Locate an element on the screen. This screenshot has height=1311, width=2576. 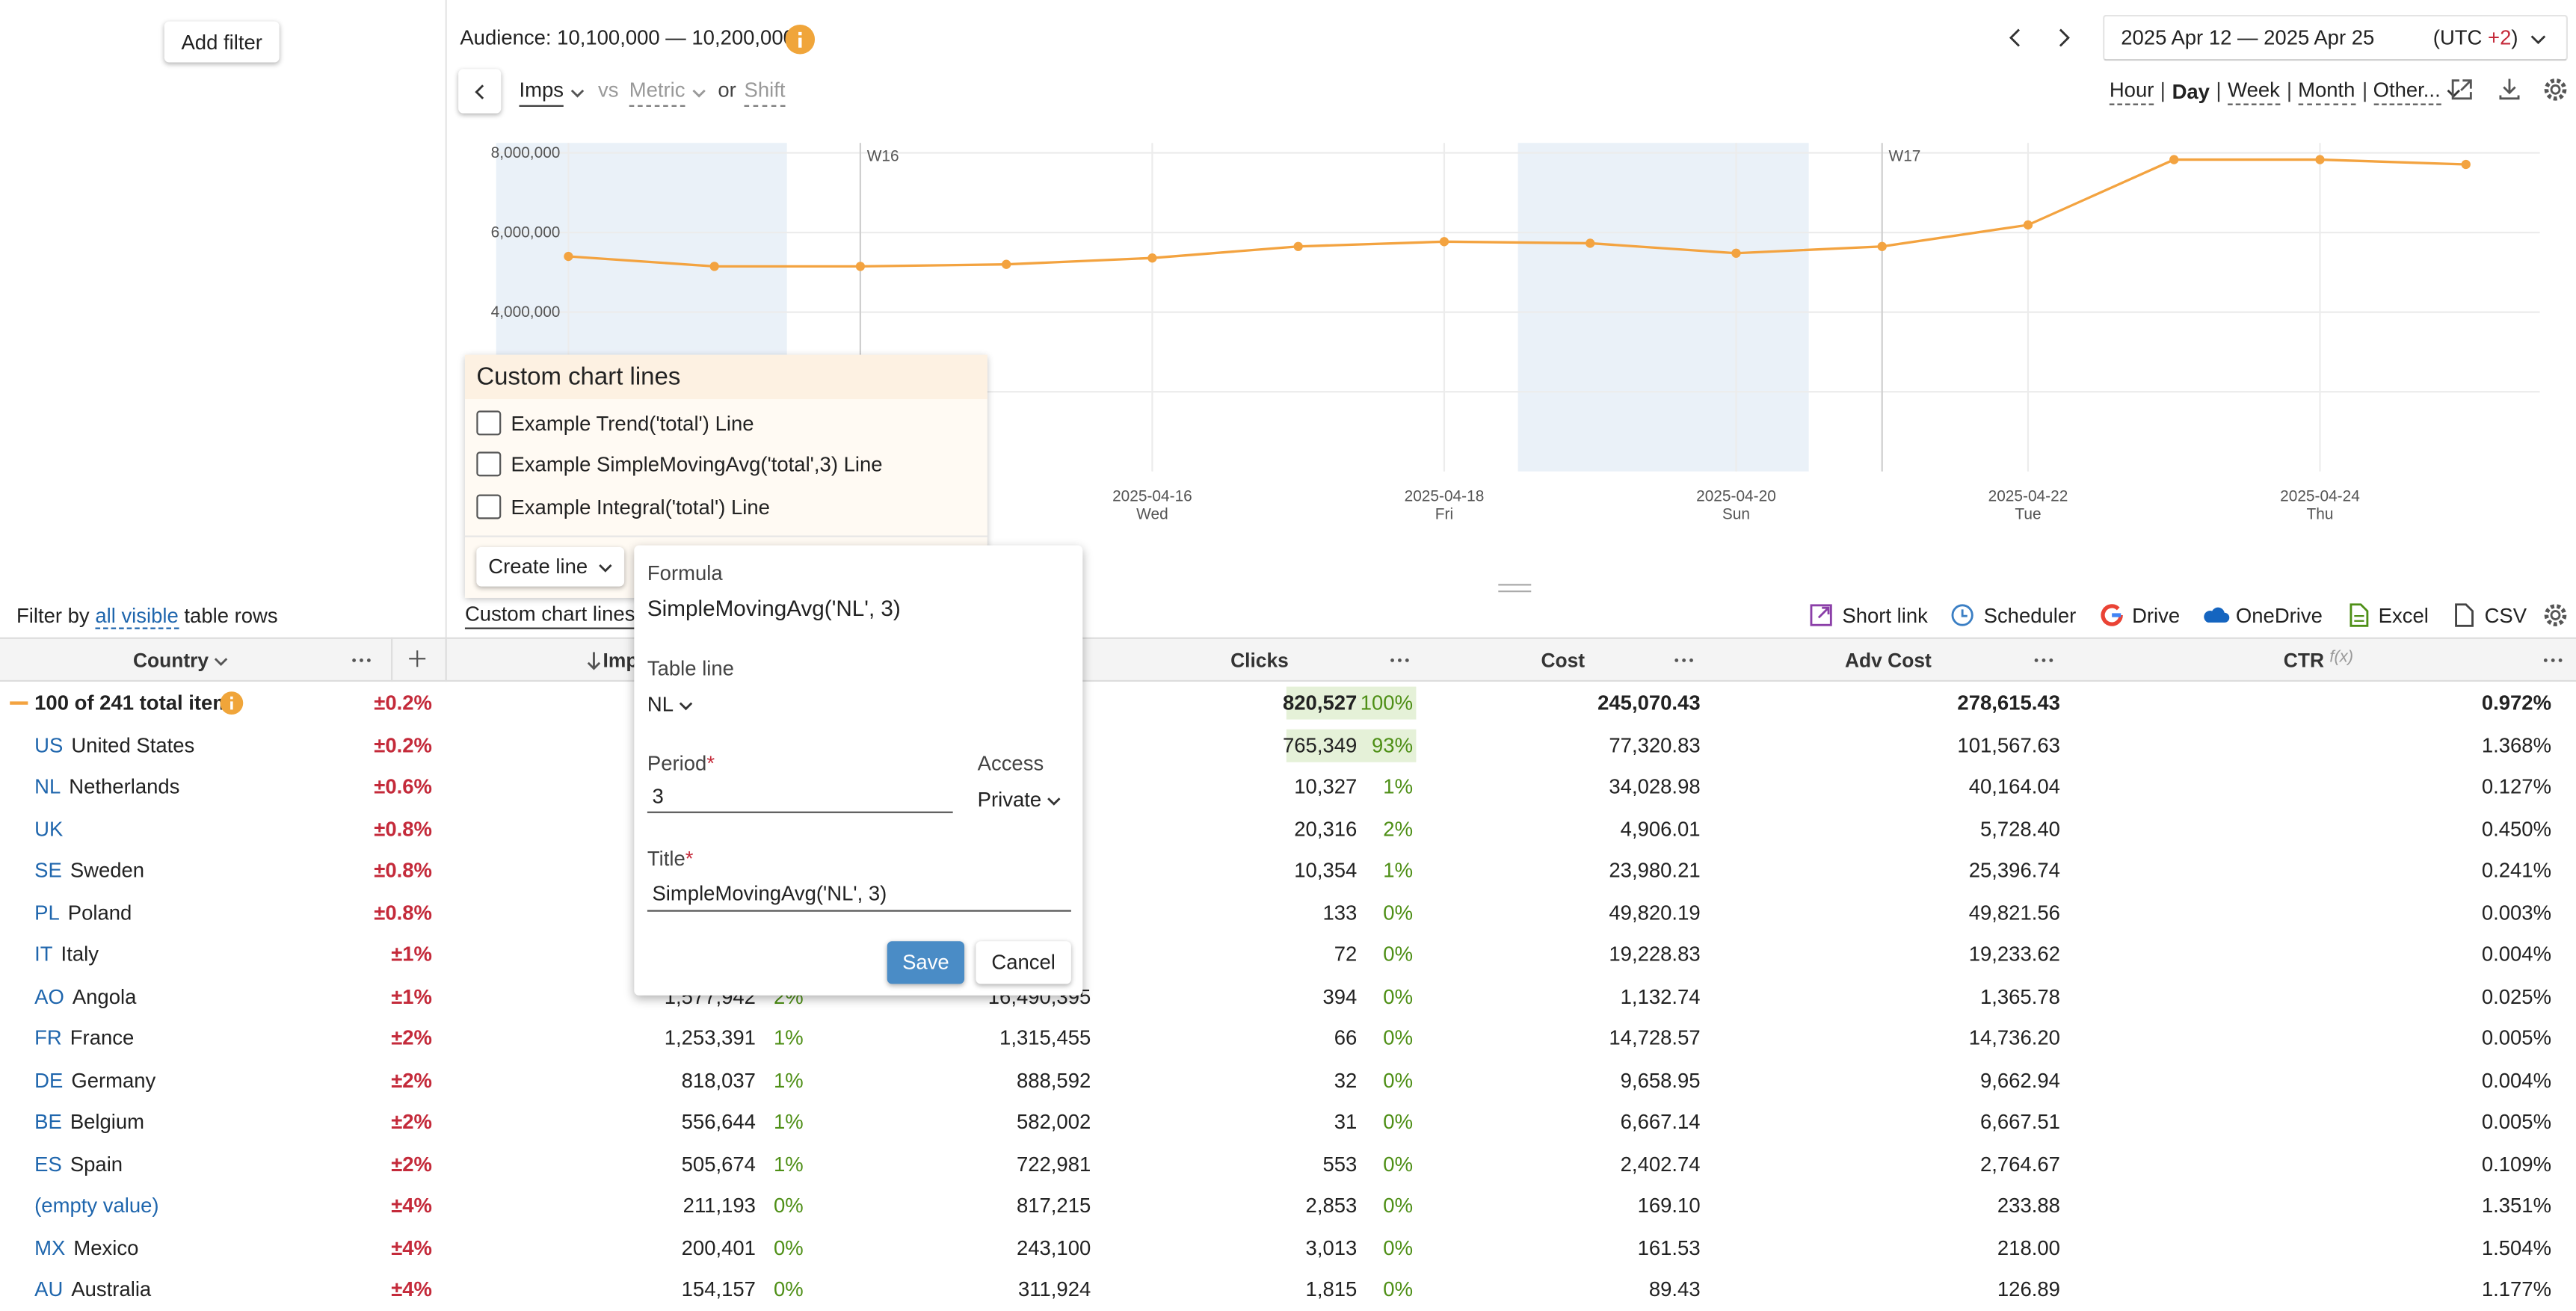
cost-header: Cost is located at coordinates (1563, 660).